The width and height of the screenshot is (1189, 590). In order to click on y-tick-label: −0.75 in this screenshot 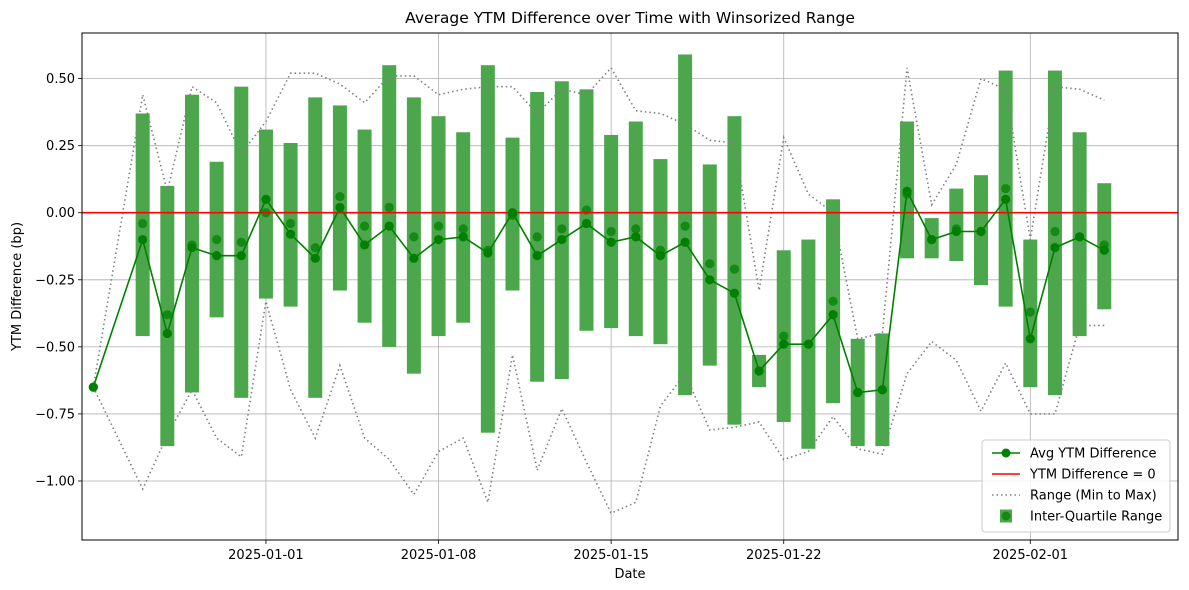, I will do `click(55, 414)`.